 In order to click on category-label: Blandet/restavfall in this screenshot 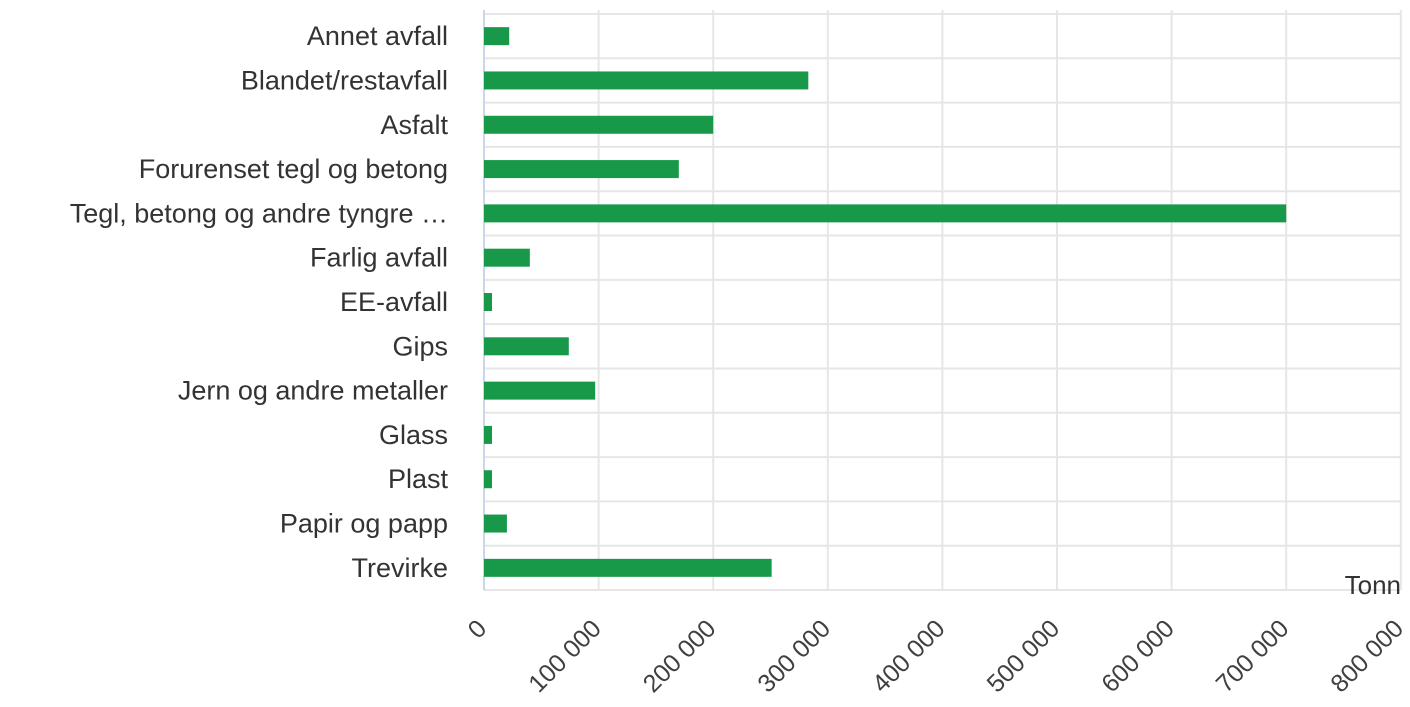, I will do `click(344, 80)`.